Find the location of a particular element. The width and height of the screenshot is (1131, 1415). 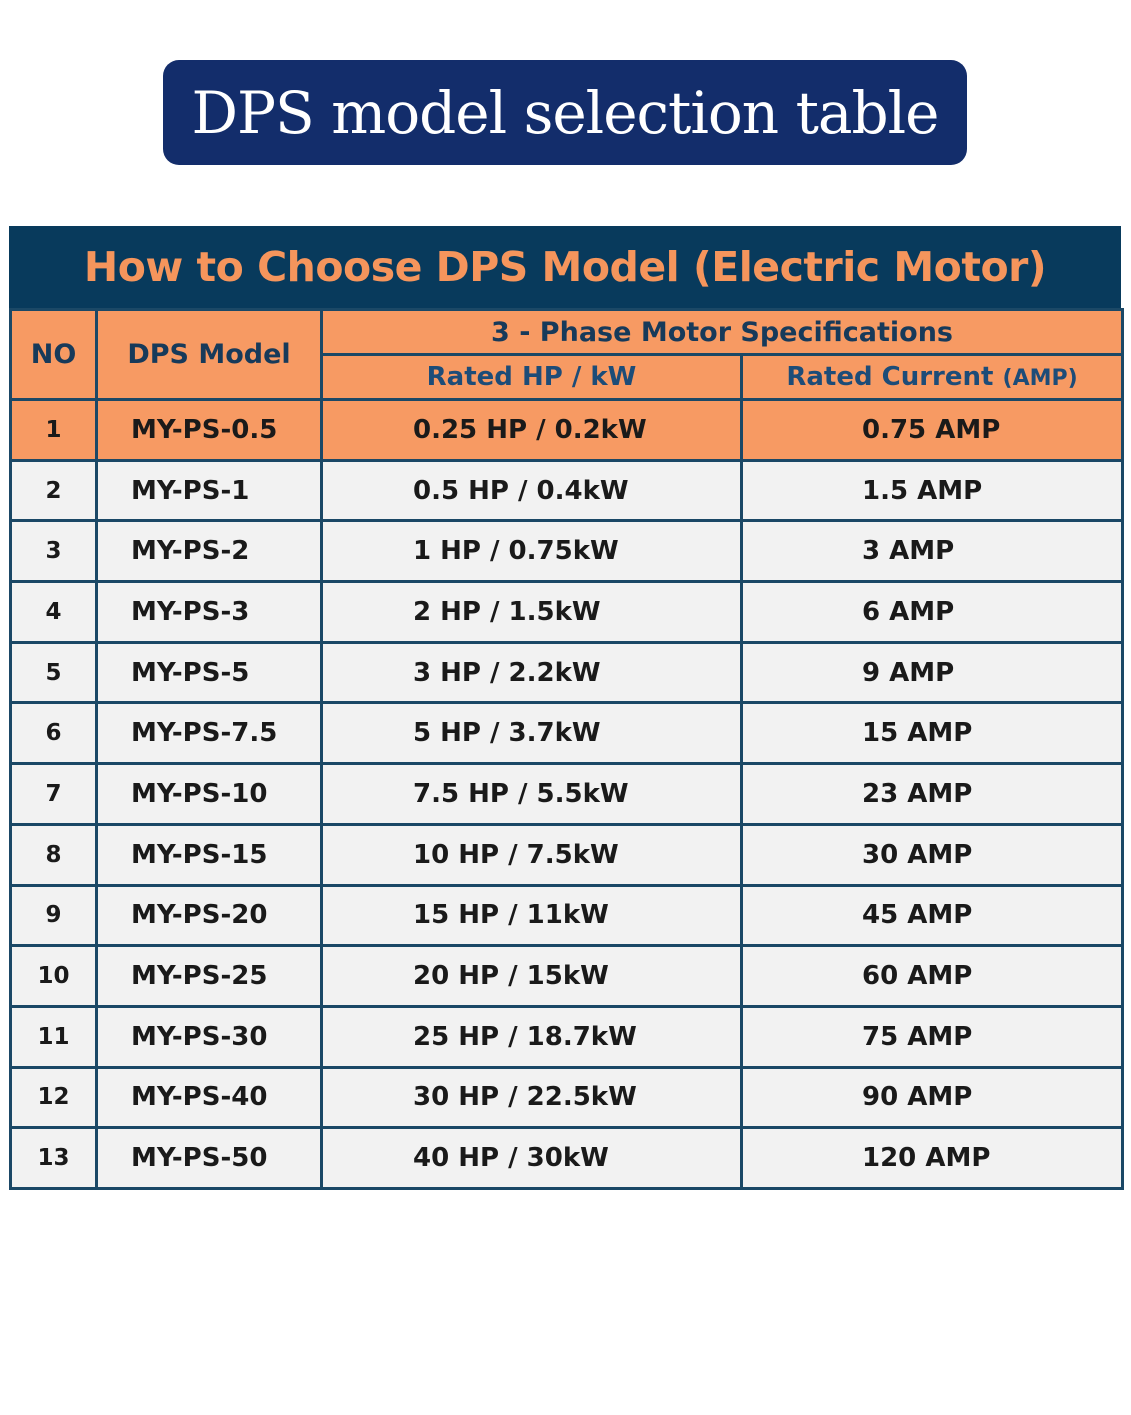

rated-current-cell: 1.5 AMP is located at coordinates (932, 490).